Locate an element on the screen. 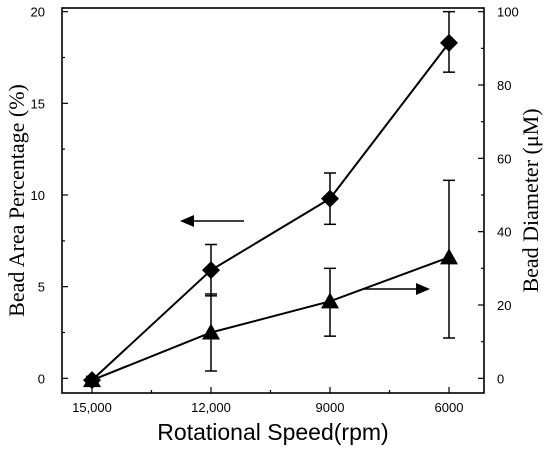 This screenshot has height=451, width=550. left-tick-label: 15 is located at coordinates (38, 103).